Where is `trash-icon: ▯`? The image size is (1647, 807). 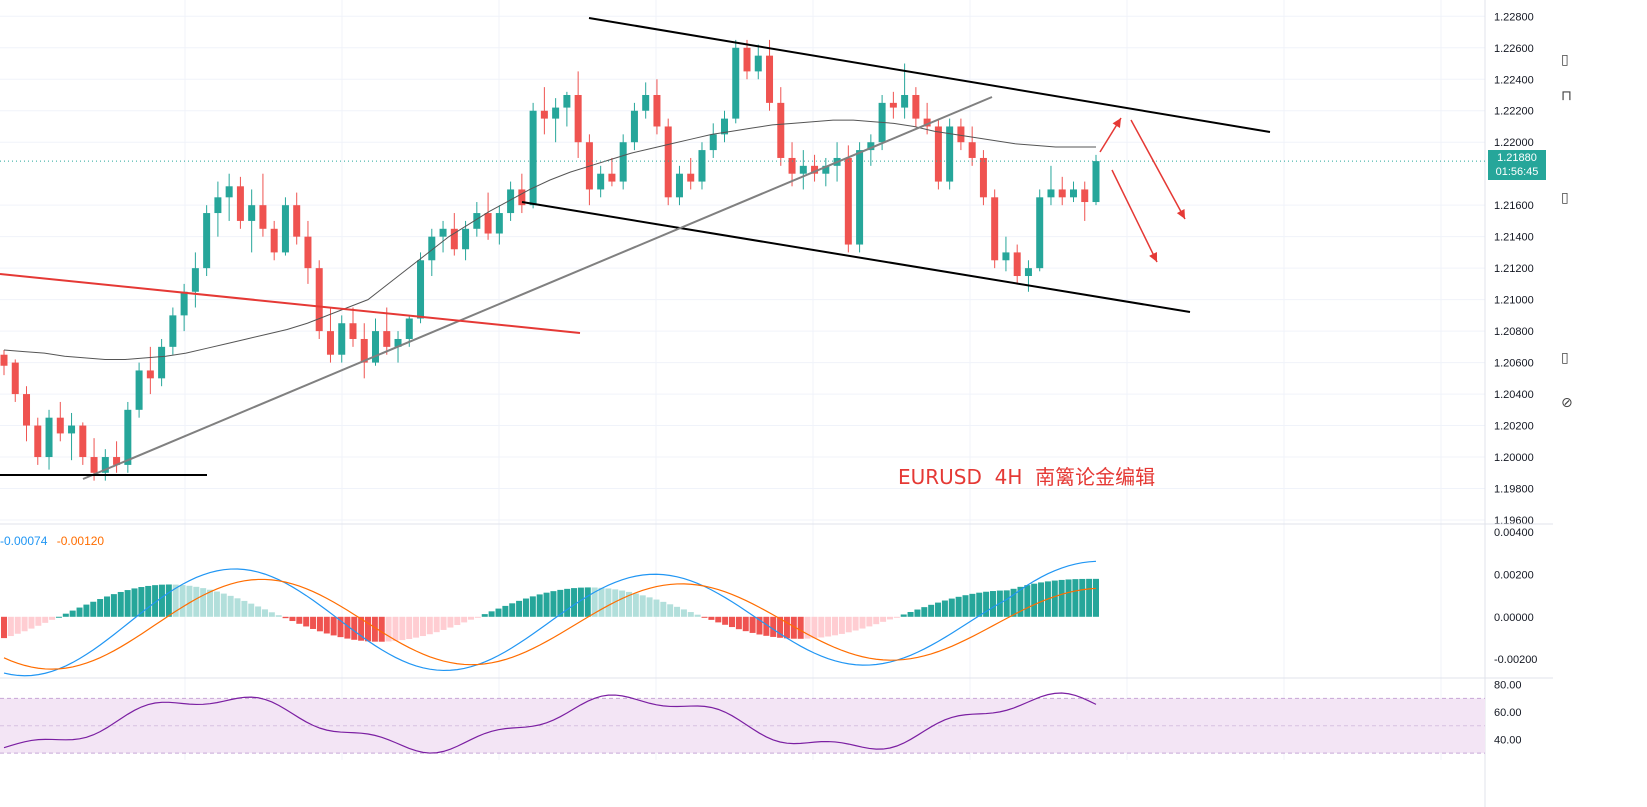
trash-icon: ▯ is located at coordinates (1565, 358).